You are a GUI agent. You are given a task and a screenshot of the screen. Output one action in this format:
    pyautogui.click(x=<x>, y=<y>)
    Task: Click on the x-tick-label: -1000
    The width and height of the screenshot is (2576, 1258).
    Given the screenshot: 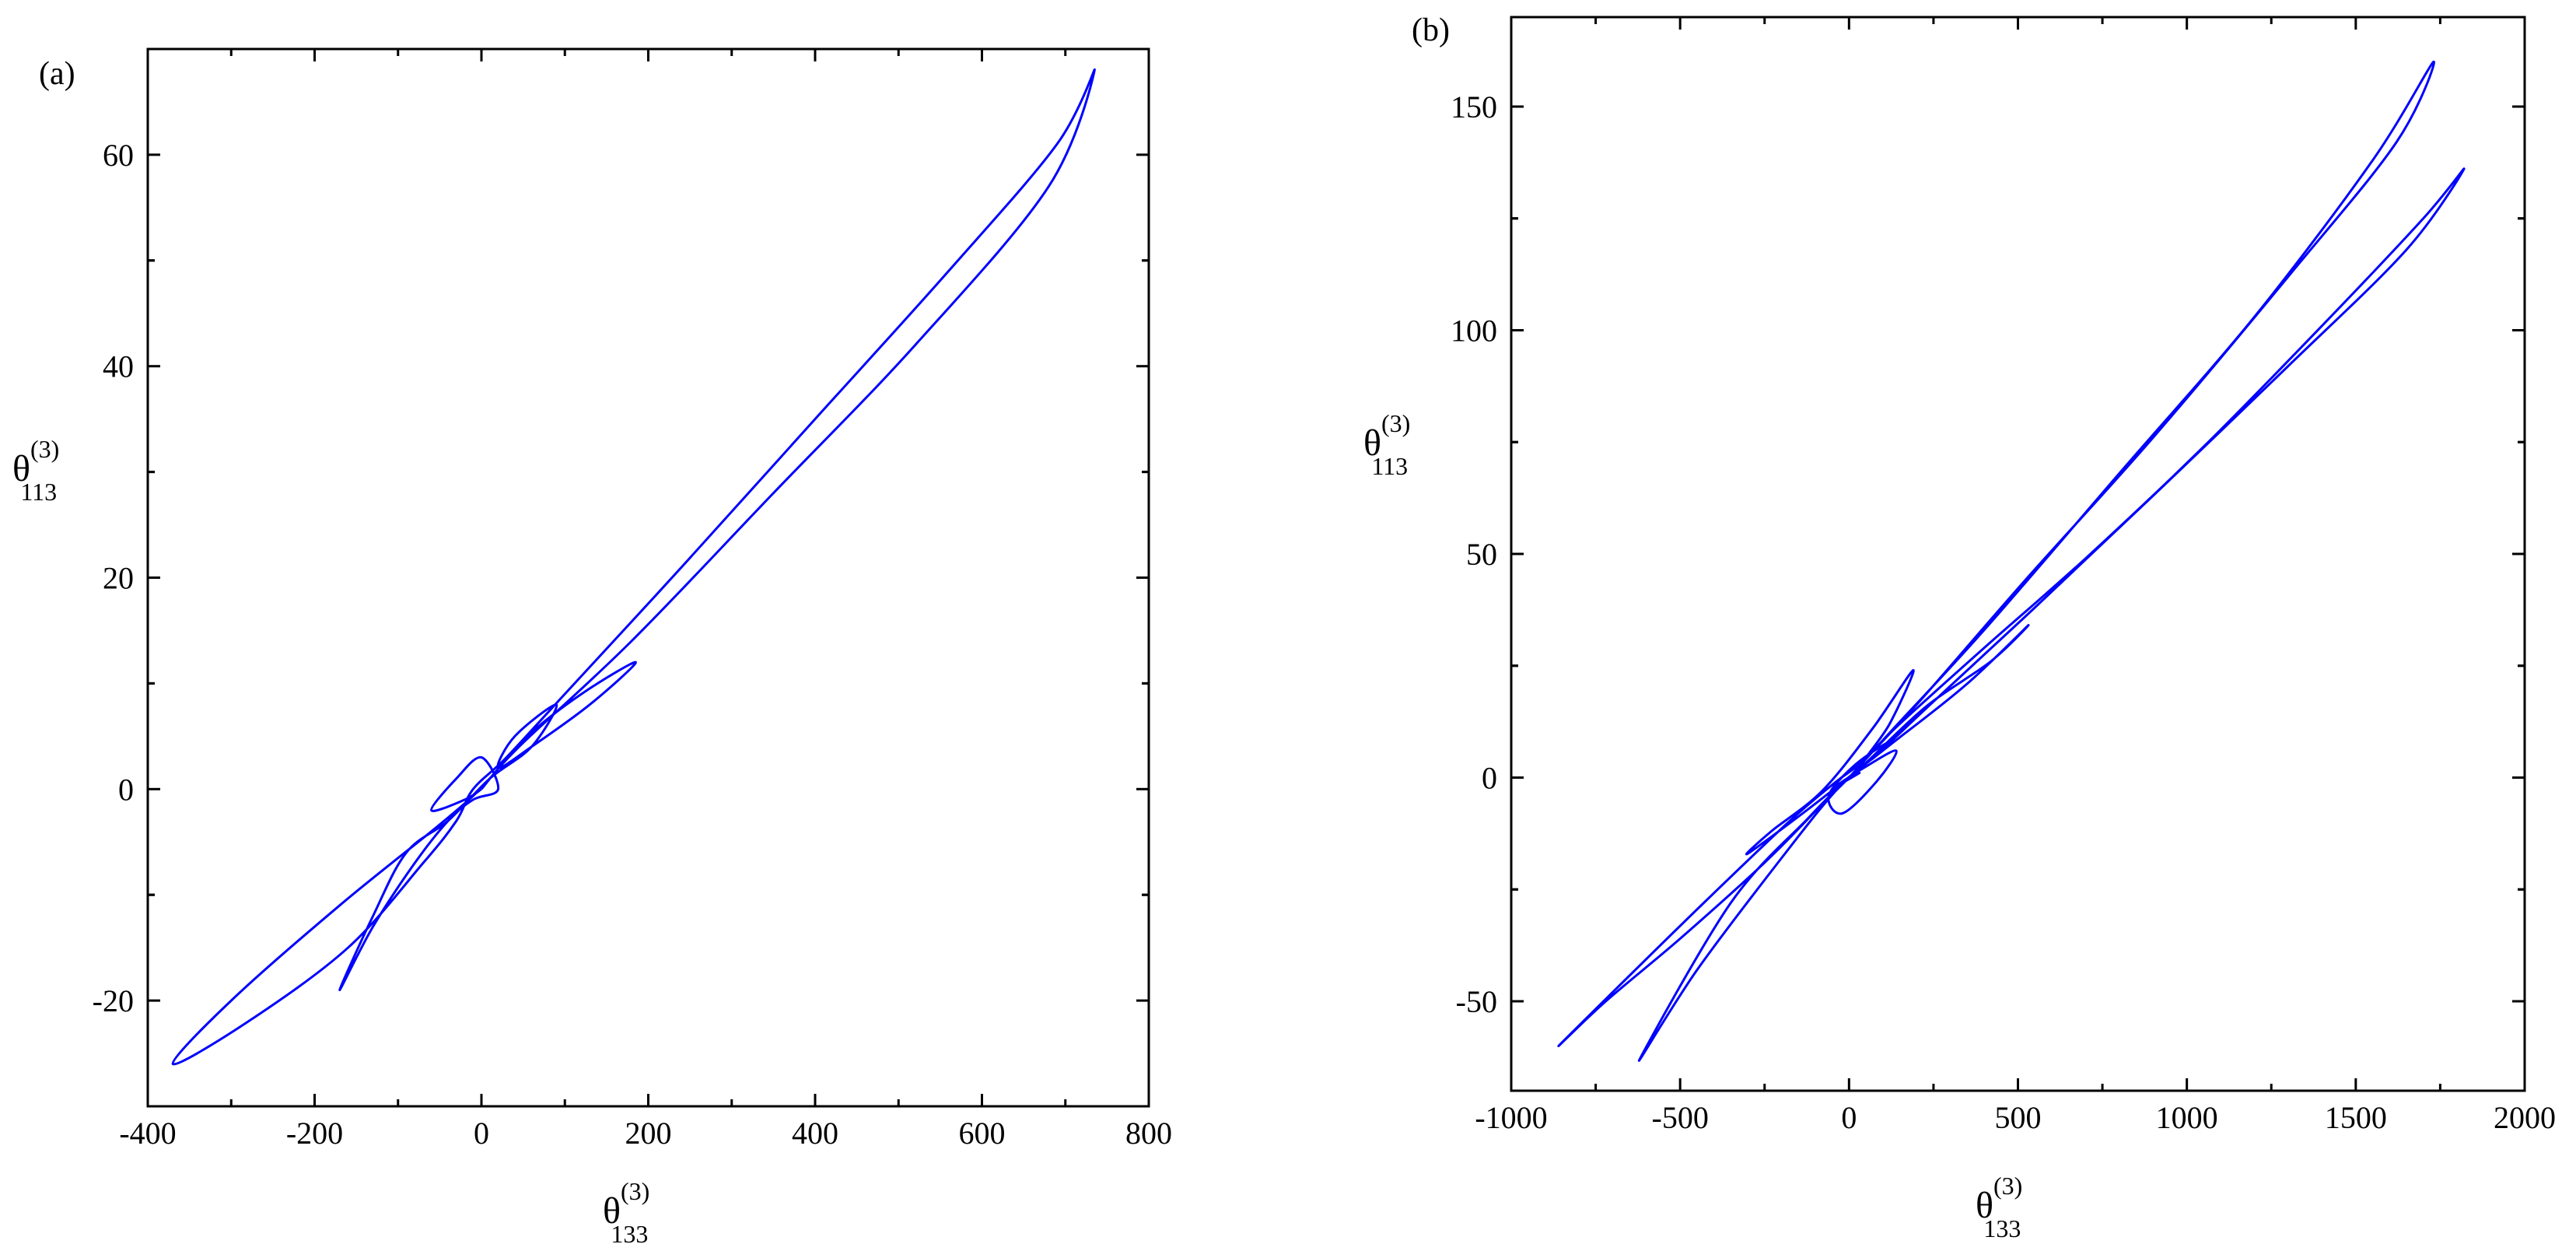 What is the action you would take?
    pyautogui.click(x=1511, y=1118)
    